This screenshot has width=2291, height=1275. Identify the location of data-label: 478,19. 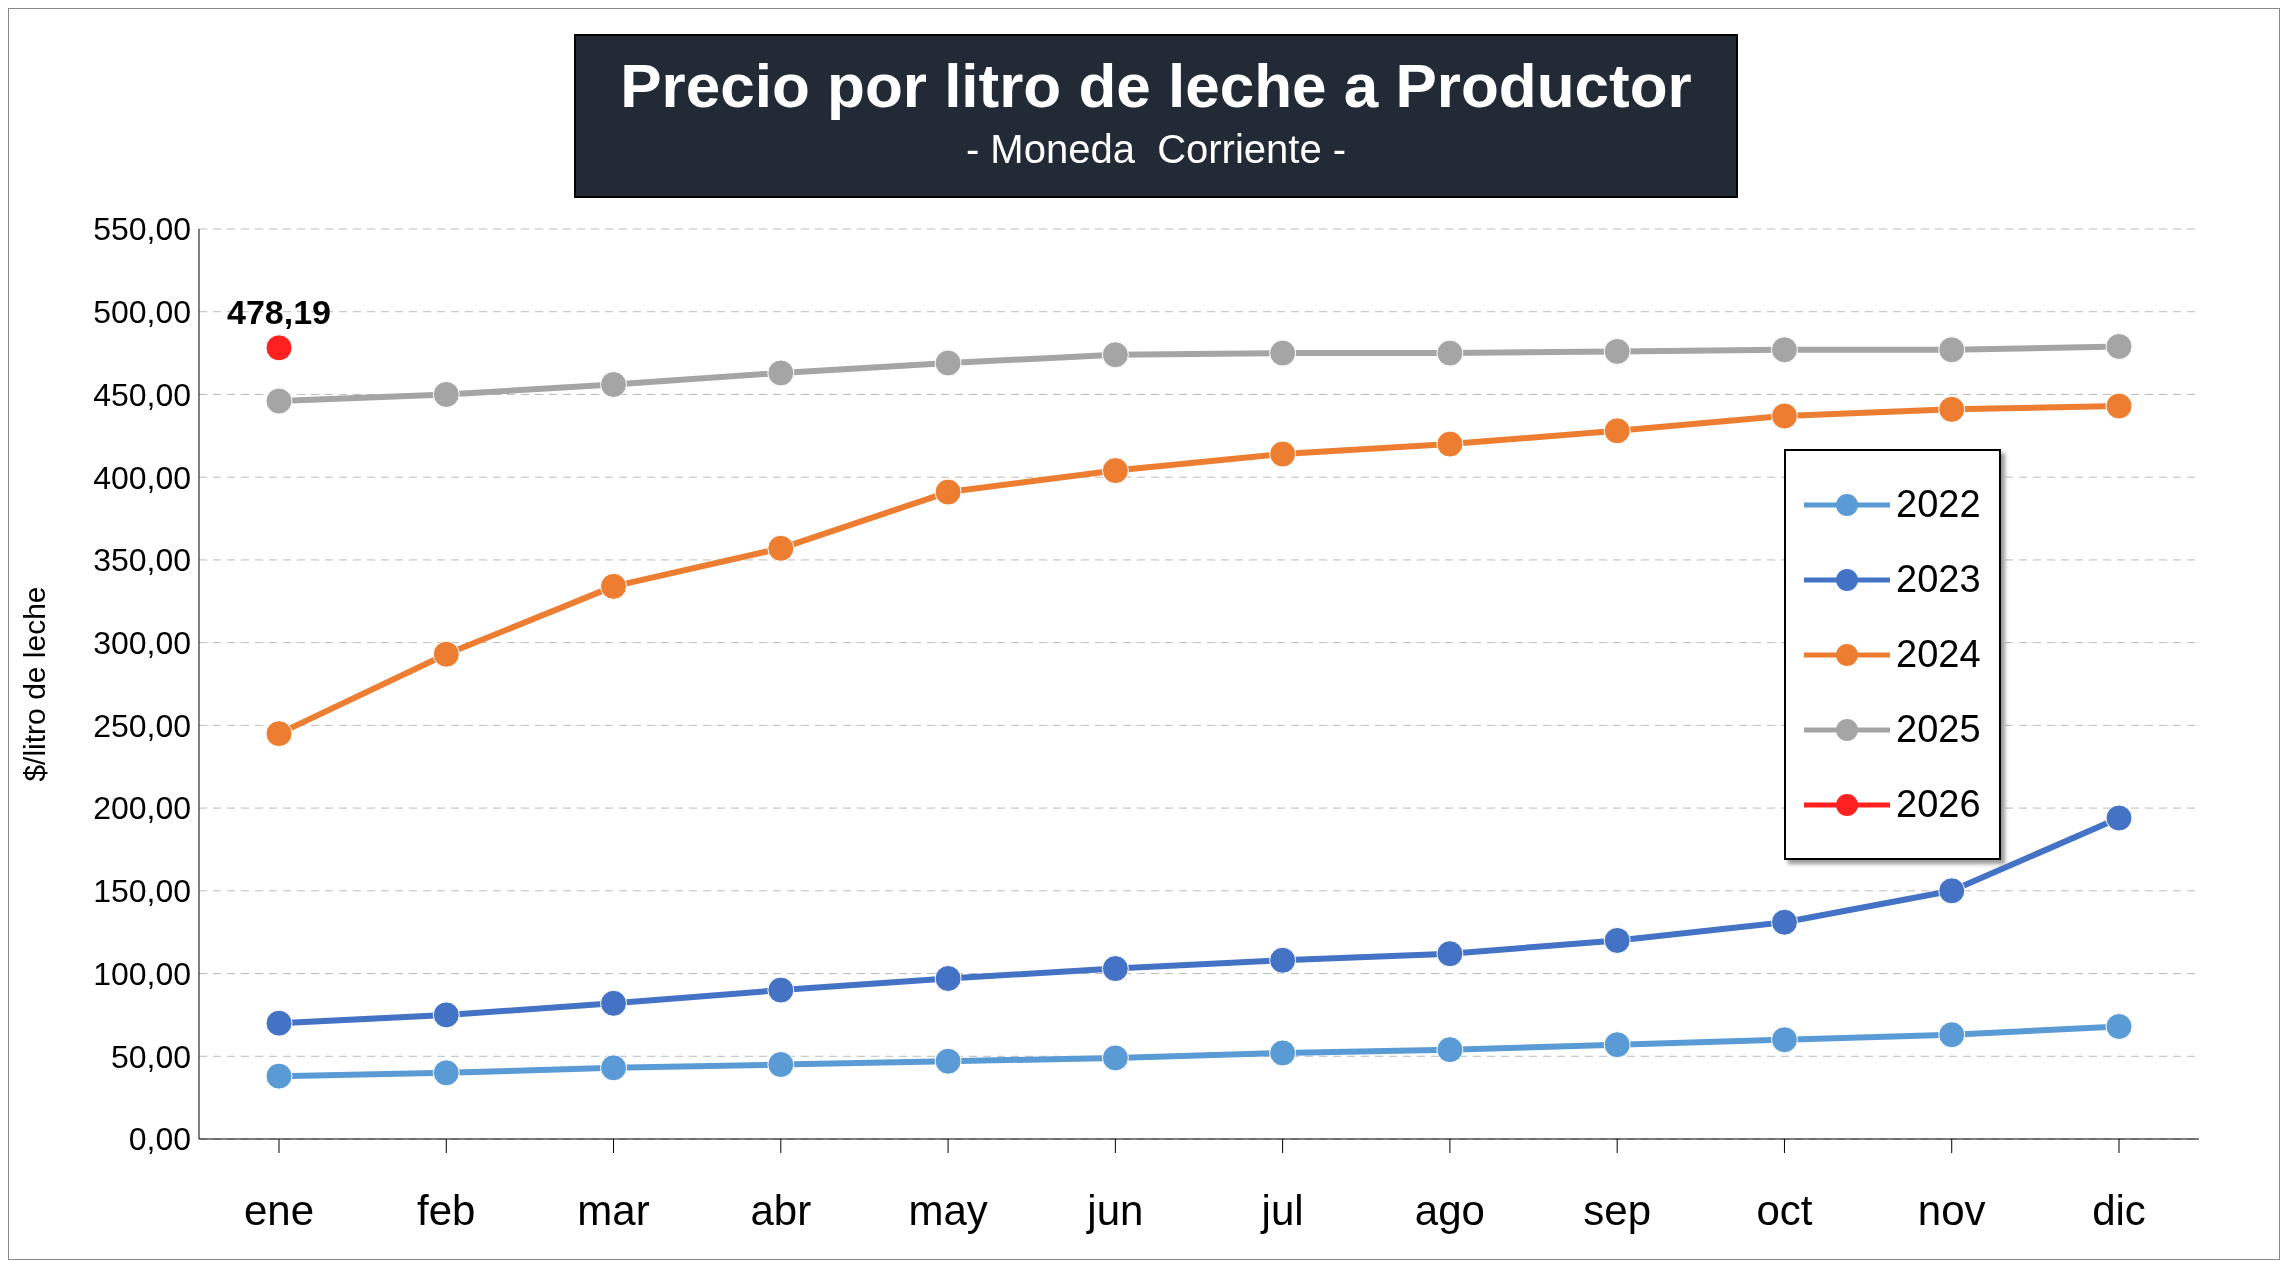
(279, 311).